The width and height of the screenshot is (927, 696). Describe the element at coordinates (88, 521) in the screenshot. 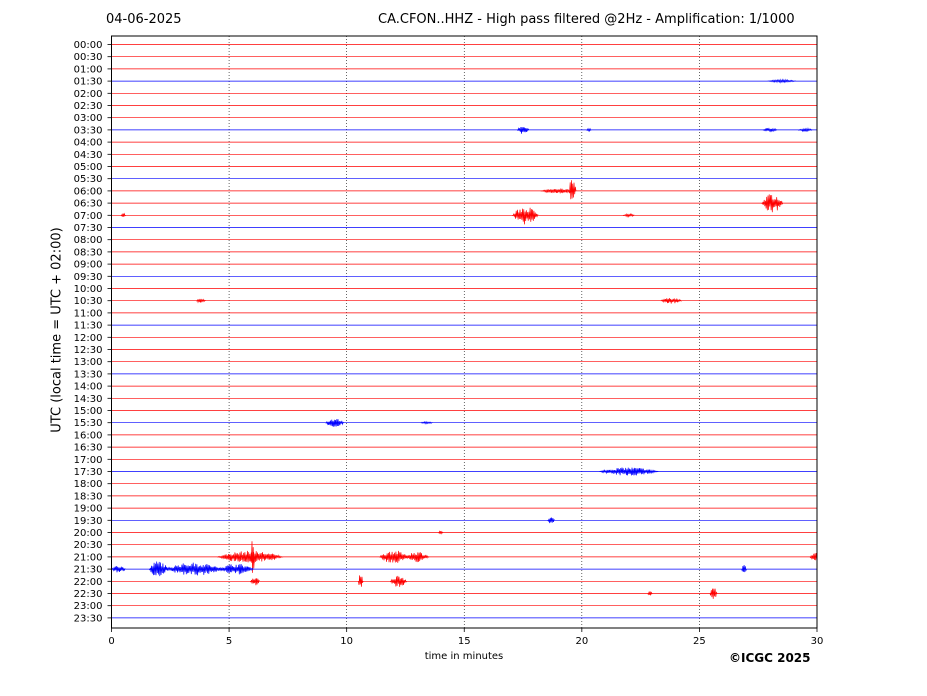

I see `y-tick-label: 19:30` at that location.